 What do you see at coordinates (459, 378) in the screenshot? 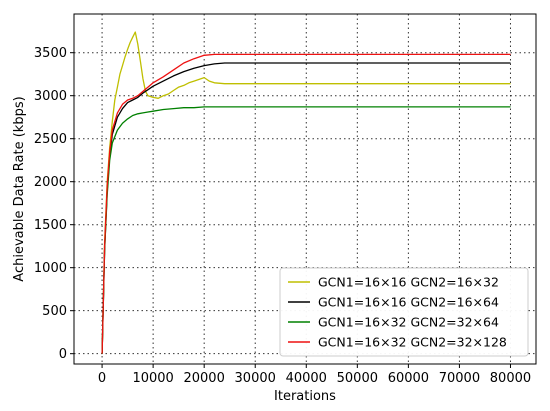
I see `x-tick-label: 70000` at bounding box center [459, 378].